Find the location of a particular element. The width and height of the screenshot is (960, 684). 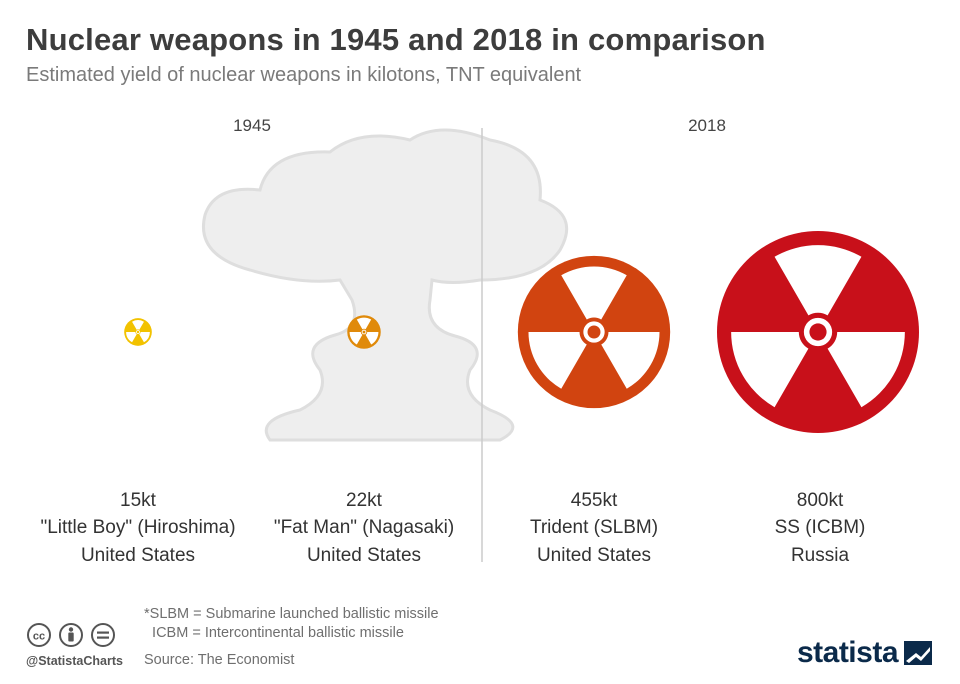

value-label-fat-man: 22kt is located at coordinates (364, 500).